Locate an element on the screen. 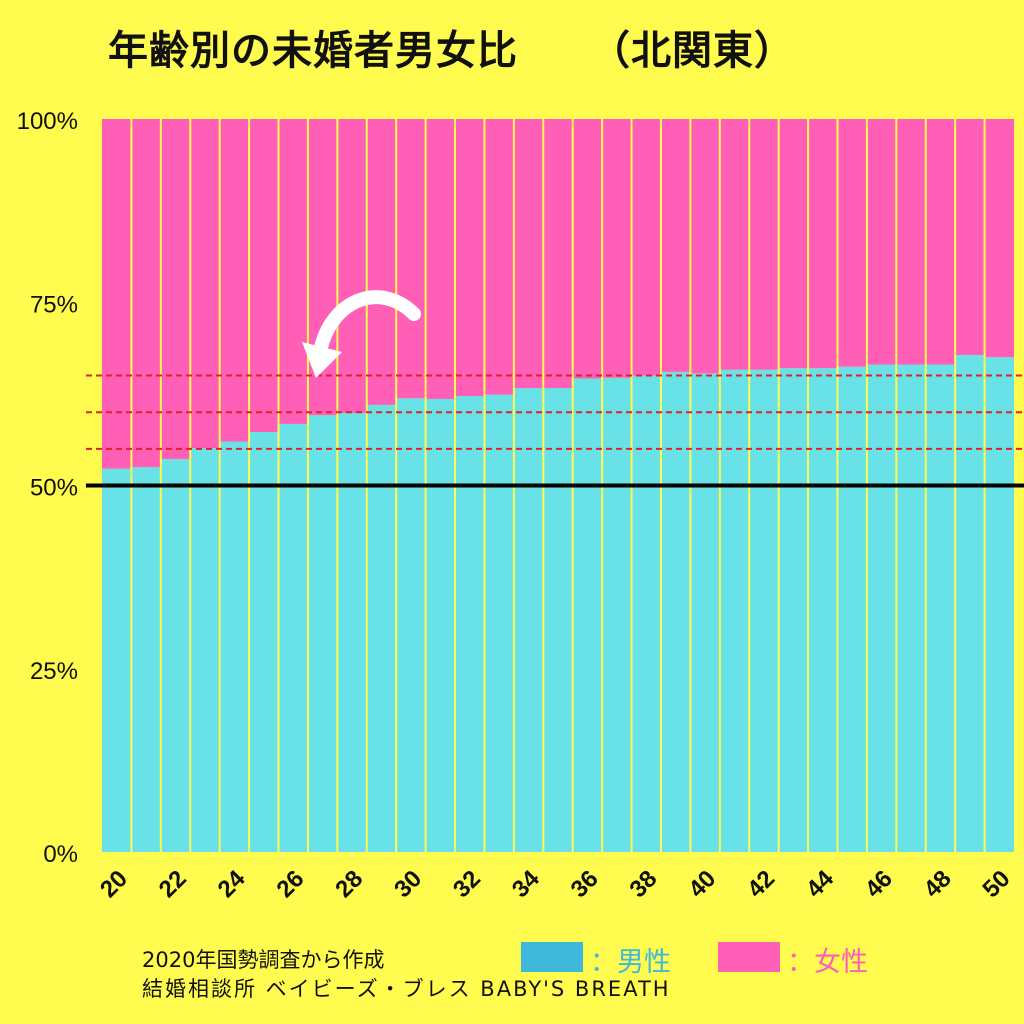 The height and width of the screenshot is (1024, 1024). reference-lines is located at coordinates (555, 431).